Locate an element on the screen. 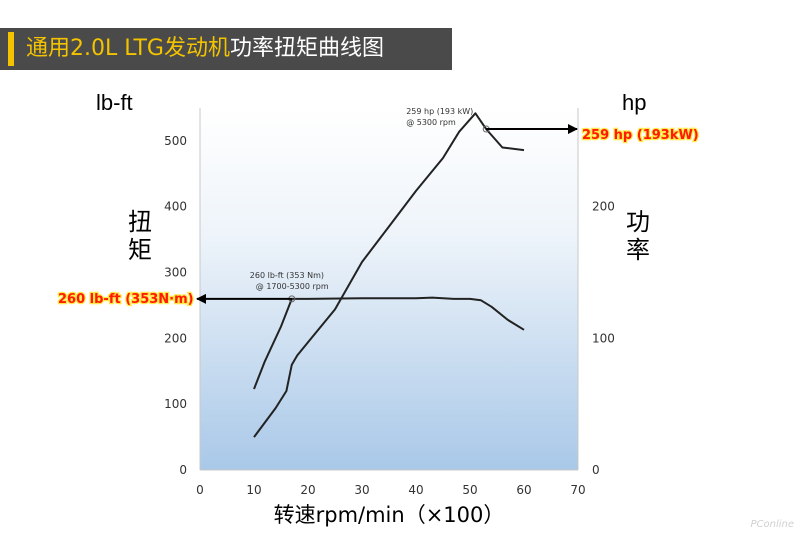 The image size is (800, 534). page-title: 通用2.0L LTG发动机功率扭矩曲线图 is located at coordinates (205, 49).